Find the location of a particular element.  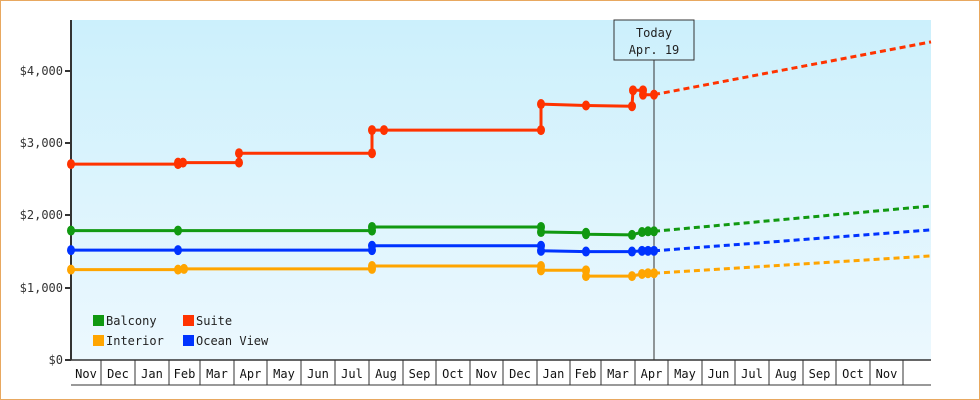

y-tick-label: $1,000 is located at coordinates (41, 288).